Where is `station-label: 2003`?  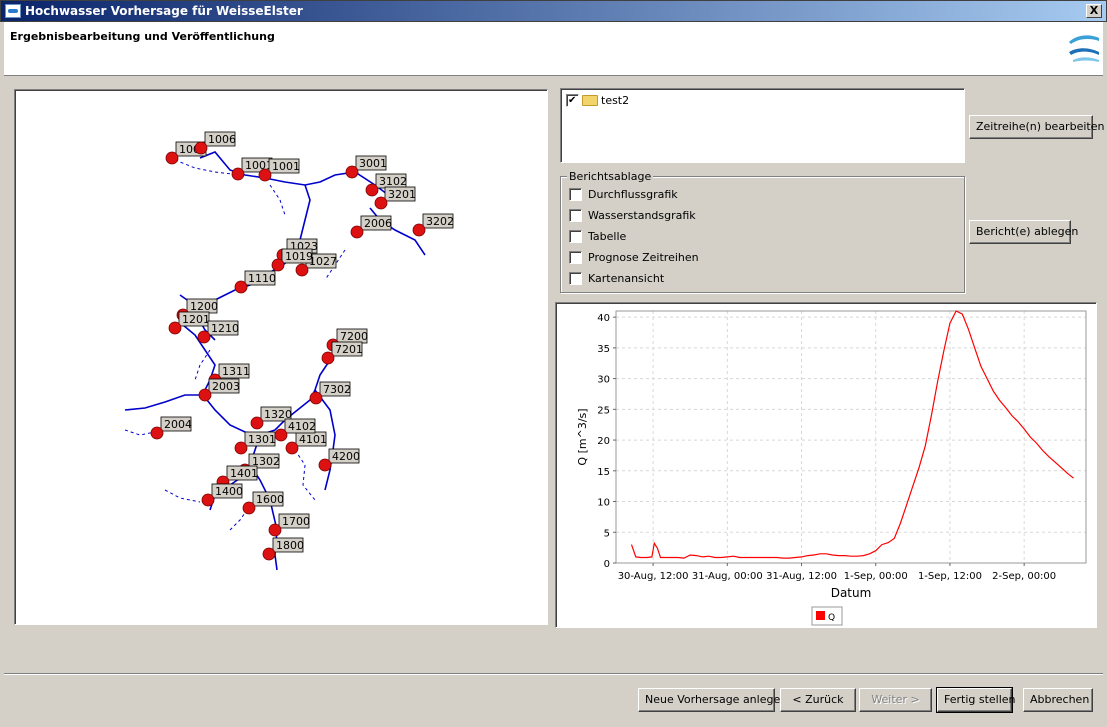 station-label: 2003 is located at coordinates (226, 386).